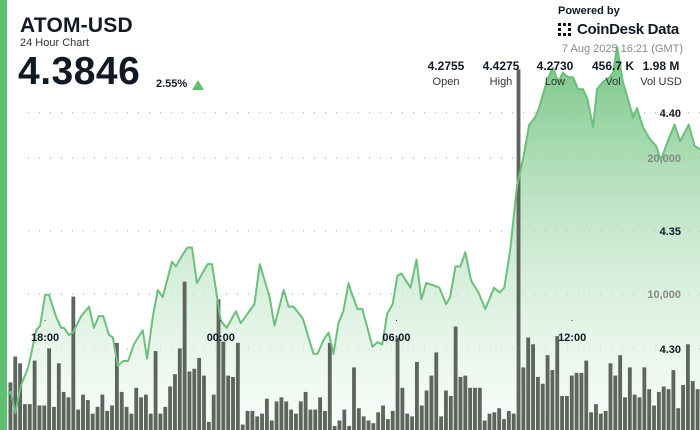 This screenshot has width=700, height=430. What do you see at coordinates (446, 82) in the screenshot?
I see `stat-label: Open` at bounding box center [446, 82].